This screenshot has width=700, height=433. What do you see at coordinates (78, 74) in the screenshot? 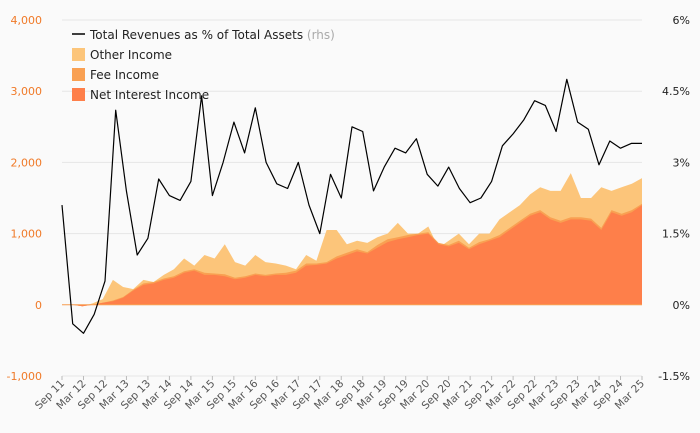
I see `legend-fee-swatch` at bounding box center [78, 74].